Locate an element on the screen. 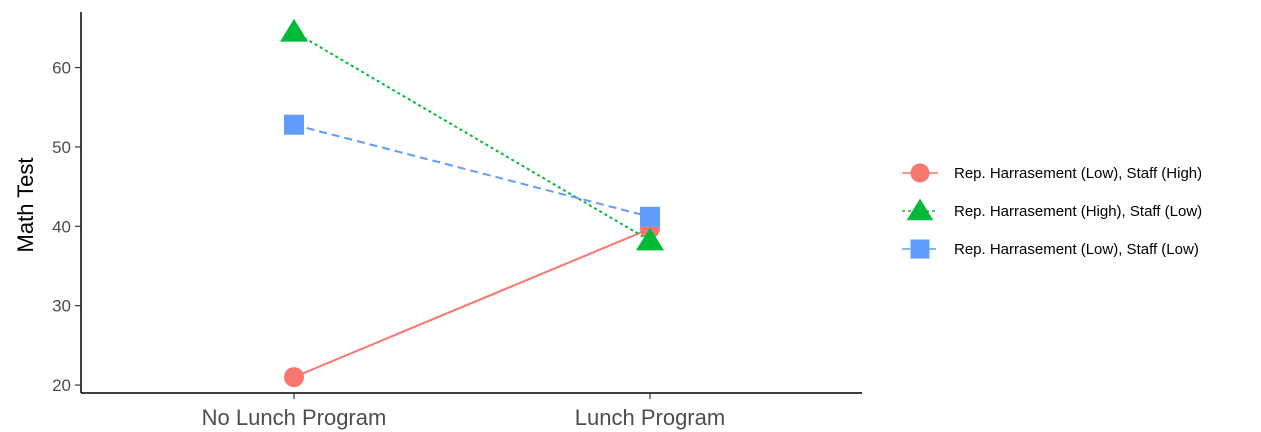 The height and width of the screenshot is (432, 1261). x-axis-ticks: No Lunch Program Lunch Program is located at coordinates (463, 411).